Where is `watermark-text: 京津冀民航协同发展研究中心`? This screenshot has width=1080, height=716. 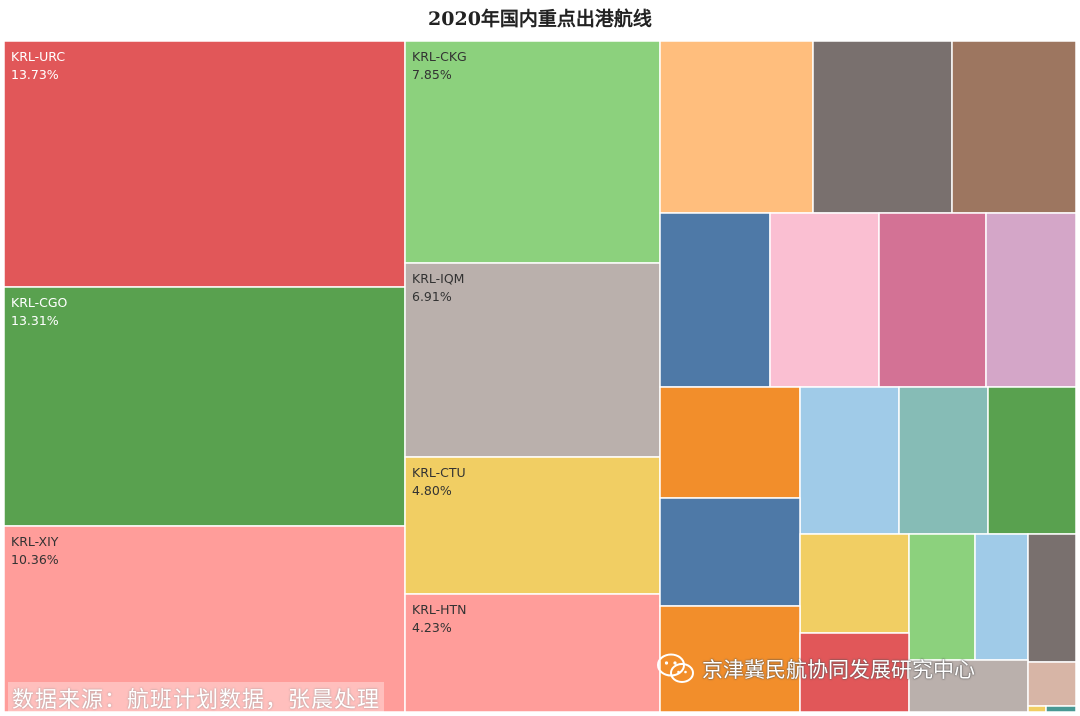
watermark-text: 京津冀民航协同发展研究中心 is located at coordinates (838, 670).